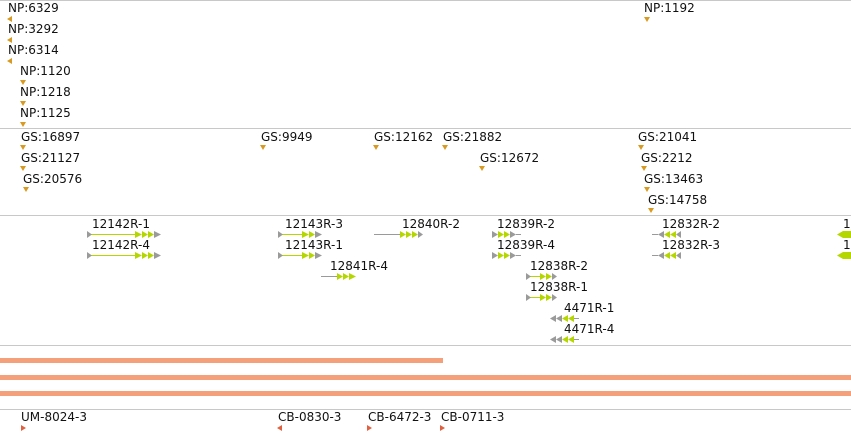 The width and height of the screenshot is (851, 434). I want to click on track-separator-top, so click(425, 0).